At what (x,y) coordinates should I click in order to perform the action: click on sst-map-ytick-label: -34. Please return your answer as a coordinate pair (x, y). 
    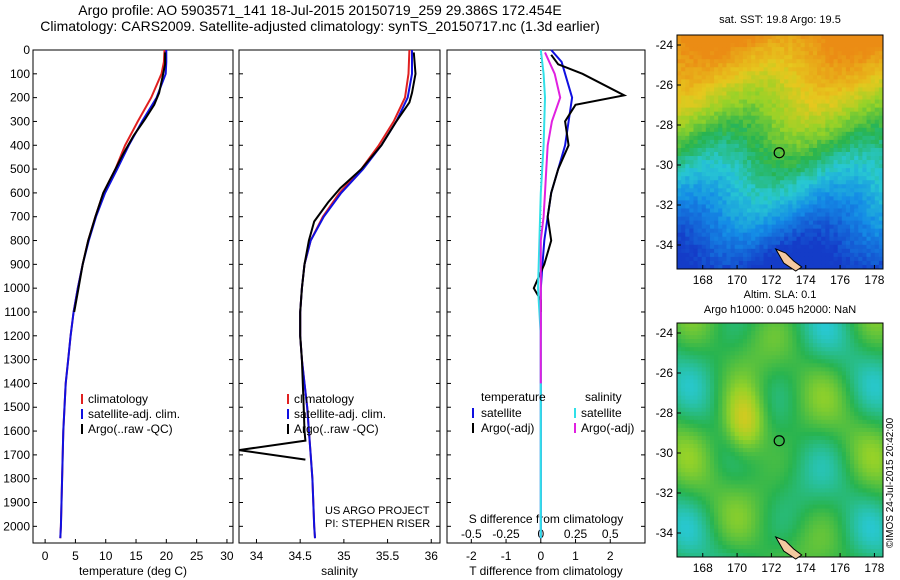
    Looking at the image, I should click on (665, 245).